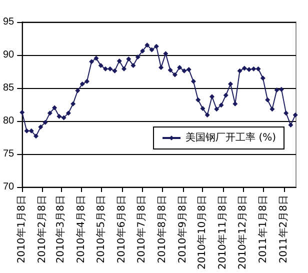 The image size is (308, 273). I want to click on legend-label: 美国钢厂开工率 (%), so click(231, 138).